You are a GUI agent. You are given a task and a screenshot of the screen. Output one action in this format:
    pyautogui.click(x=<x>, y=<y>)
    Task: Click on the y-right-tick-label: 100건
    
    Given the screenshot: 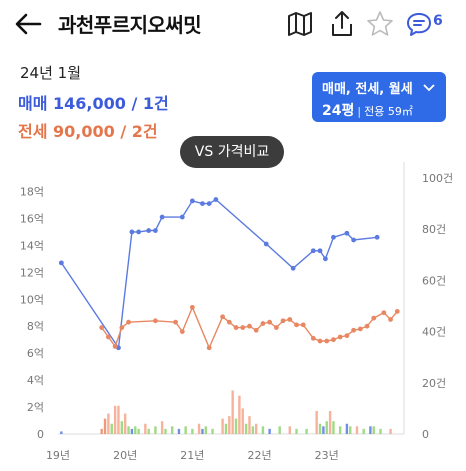 What is the action you would take?
    pyautogui.click(x=437, y=178)
    